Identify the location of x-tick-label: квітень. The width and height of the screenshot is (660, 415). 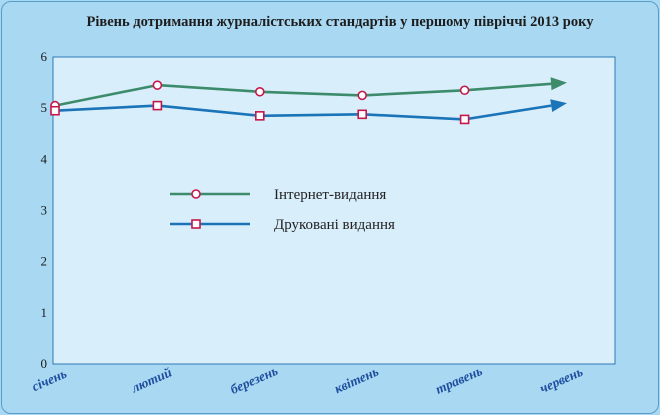
(356, 380).